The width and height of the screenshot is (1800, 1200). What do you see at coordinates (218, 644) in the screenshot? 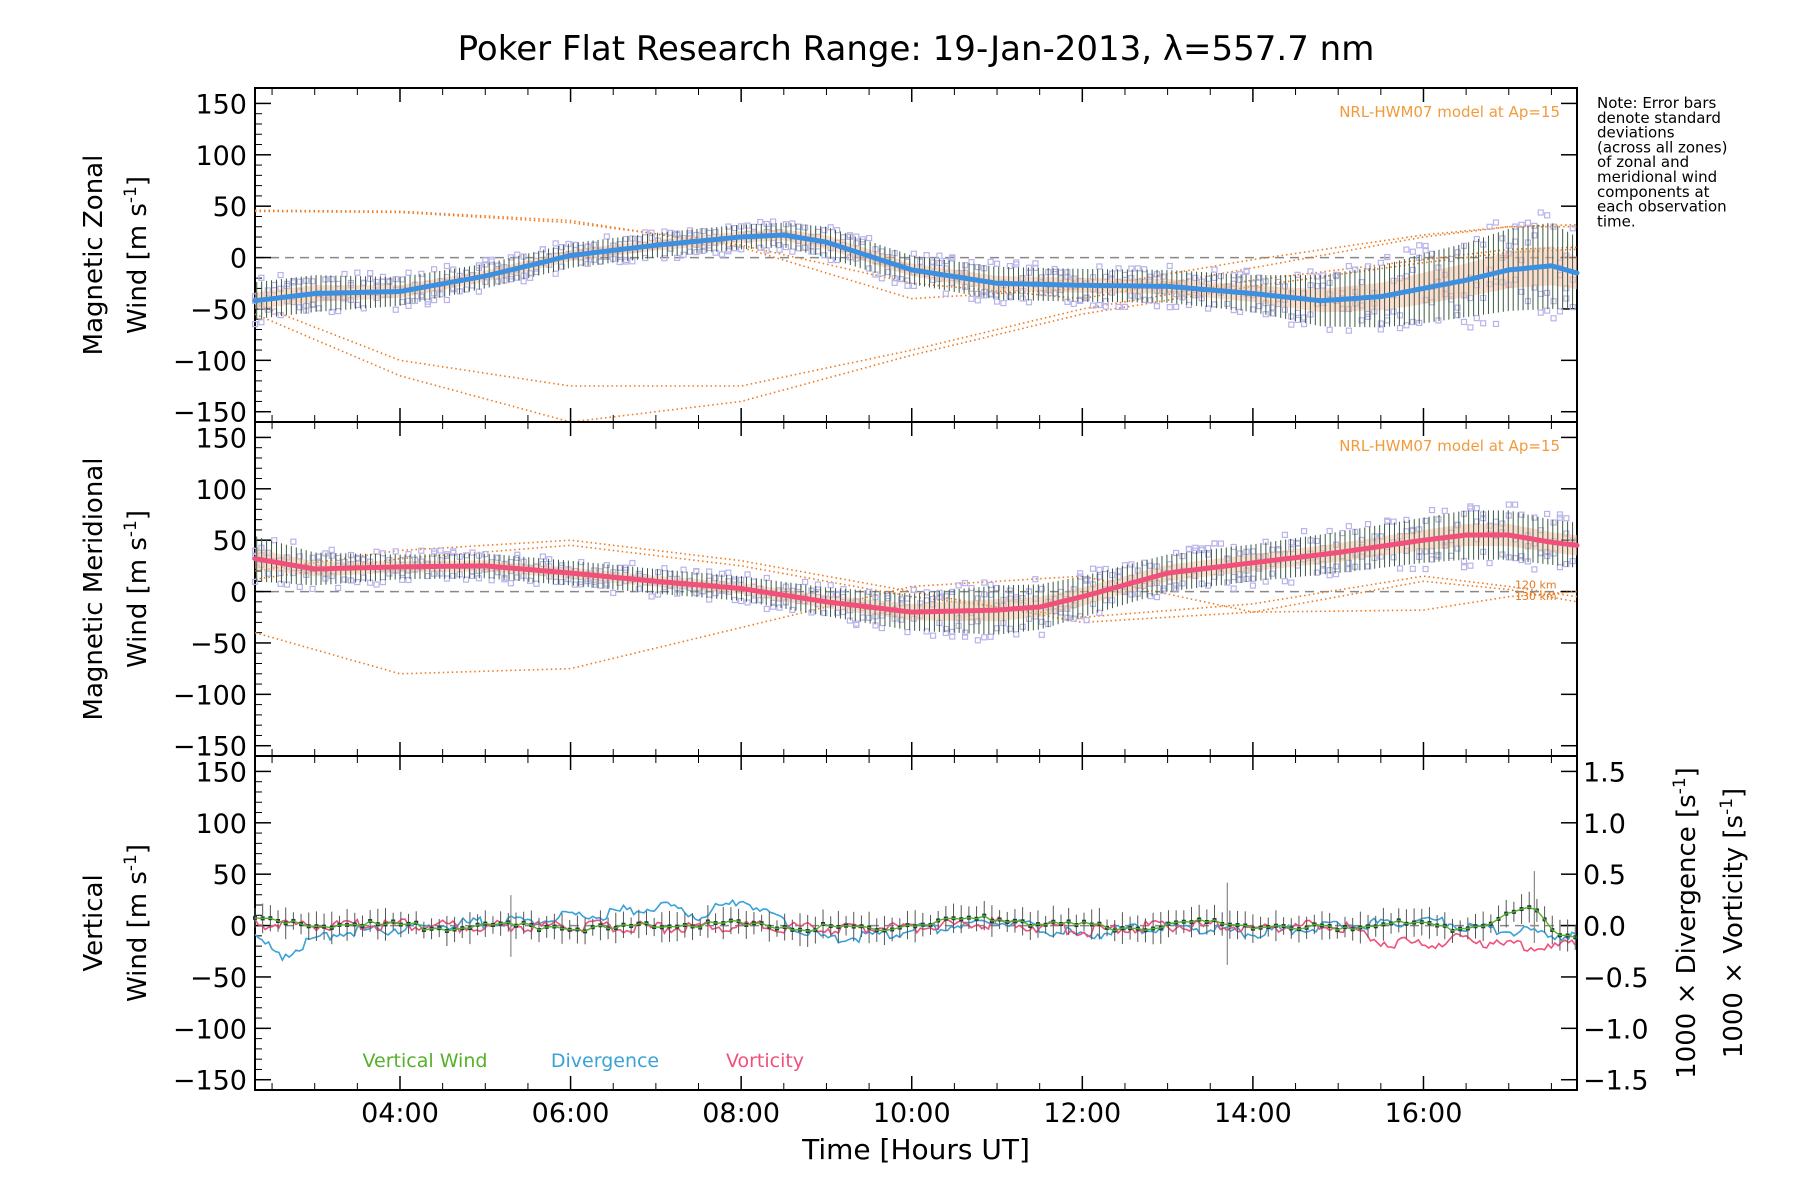
I see `y-tick-label: −50` at bounding box center [218, 644].